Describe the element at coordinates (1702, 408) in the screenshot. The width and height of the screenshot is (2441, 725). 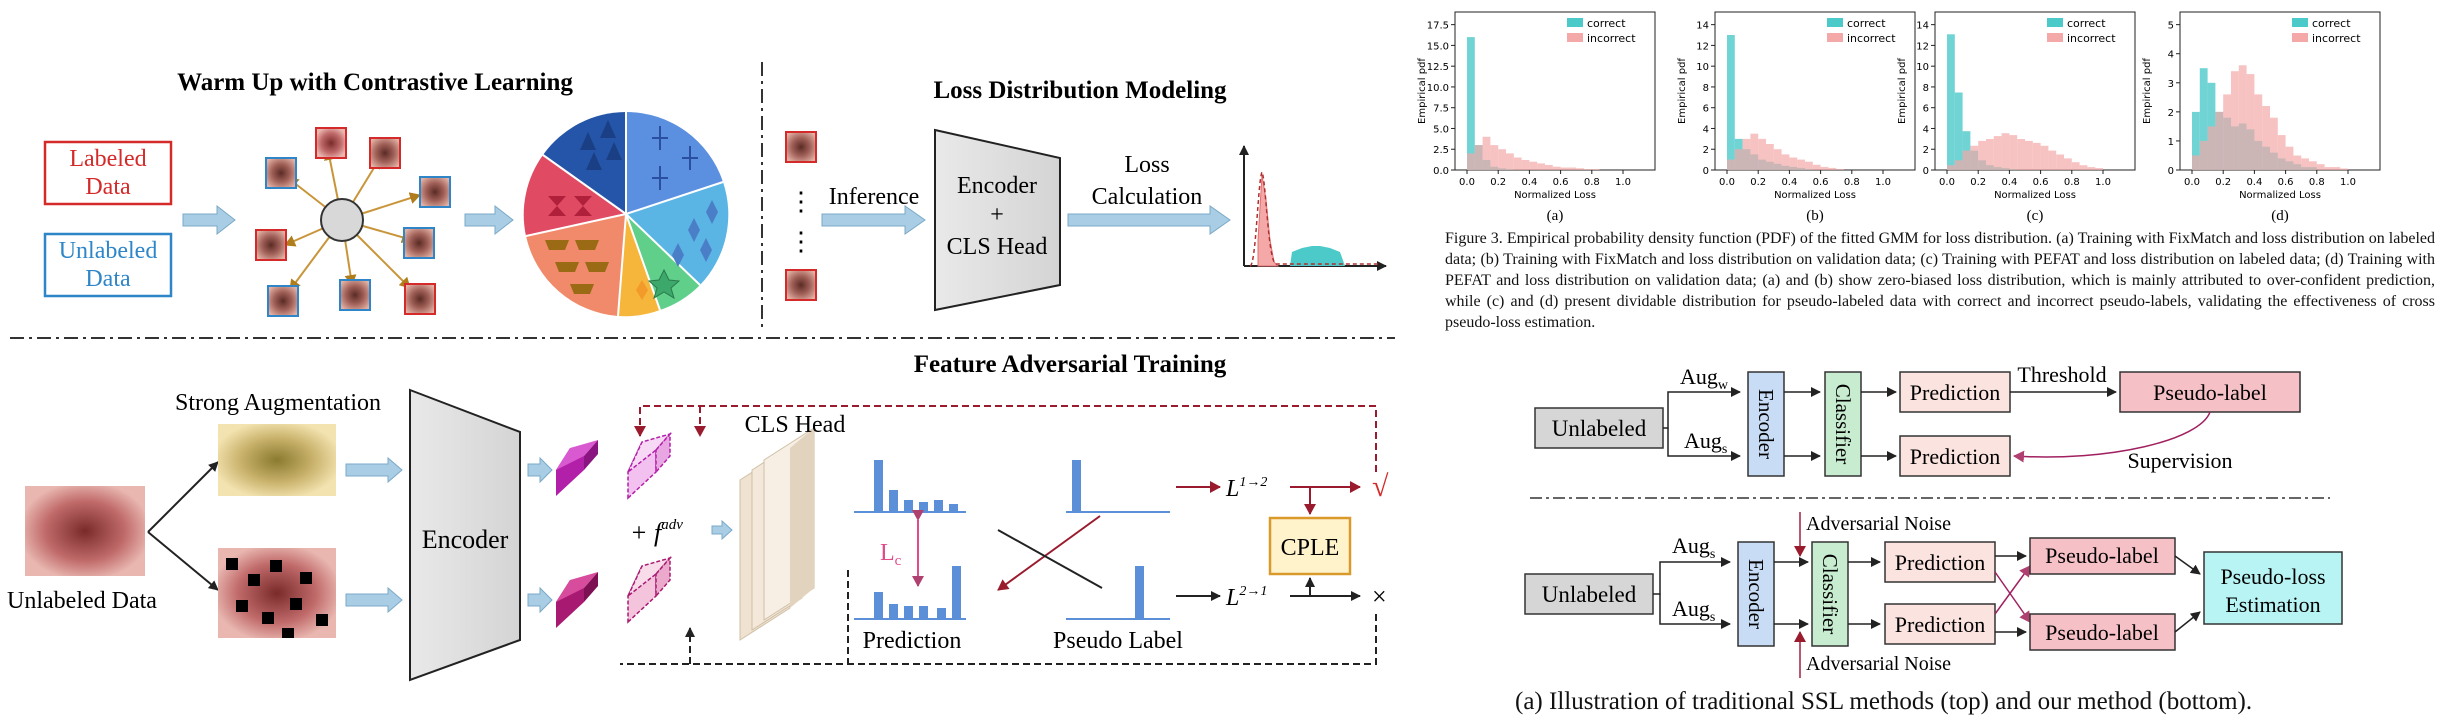
I see `top-split` at that location.